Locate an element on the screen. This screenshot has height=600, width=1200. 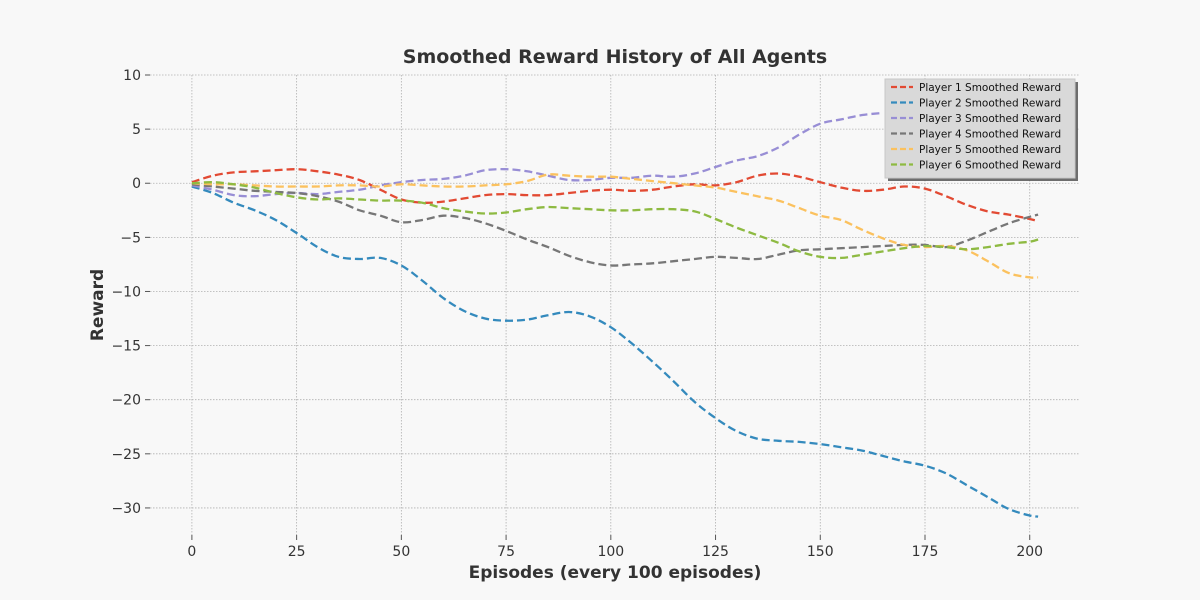
x-axis: 0 25 50 75 100 125 150 175 200 is located at coordinates (615, 547).